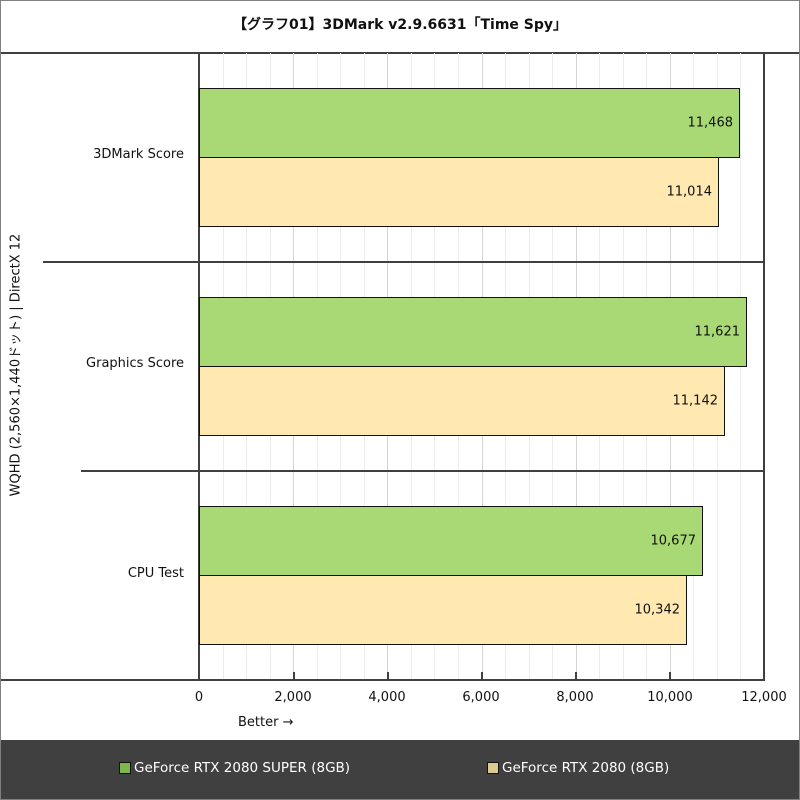  I want to click on x-tick-label: 12,000, so click(764, 697).